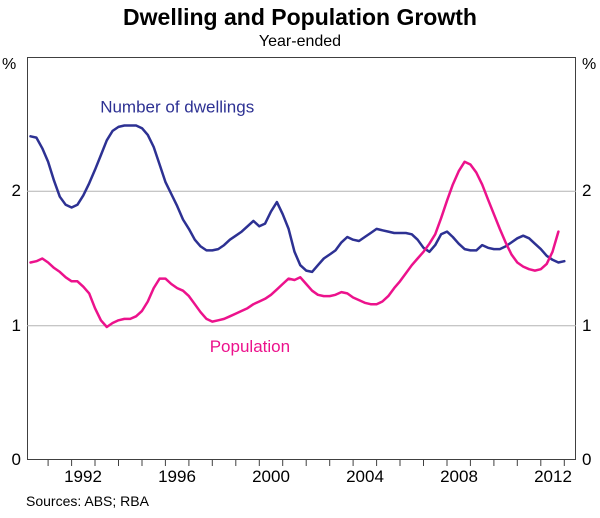  I want to click on y-tick-label-right-2: 2, so click(587, 190).